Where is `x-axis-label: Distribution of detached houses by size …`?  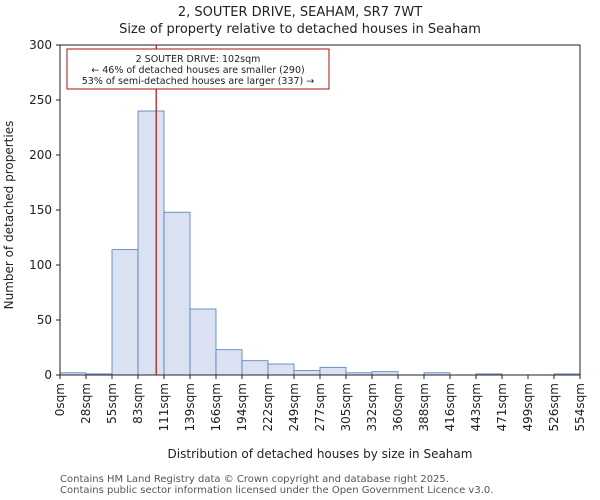
x-axis-label: Distribution of detached houses by size … is located at coordinates (320, 454).